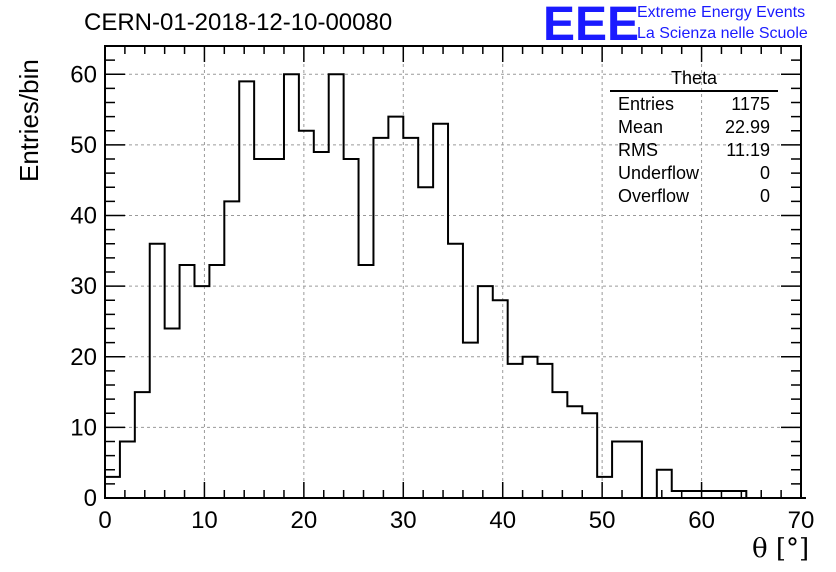 The width and height of the screenshot is (836, 572). I want to click on stats-value: 22.99, so click(747, 127).